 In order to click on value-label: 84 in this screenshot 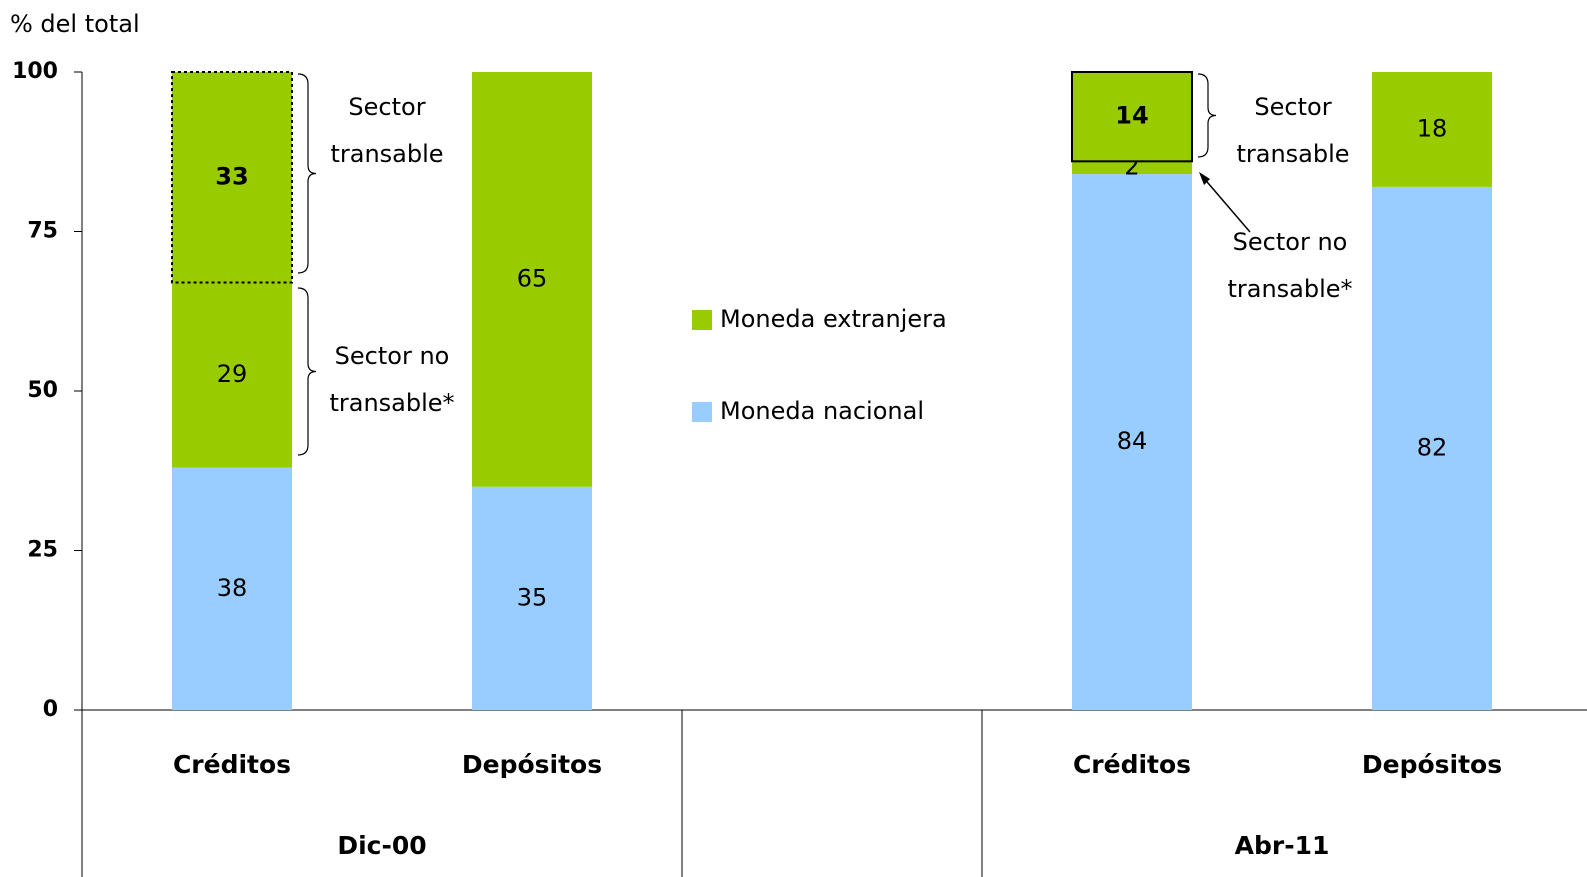, I will do `click(1132, 441)`.